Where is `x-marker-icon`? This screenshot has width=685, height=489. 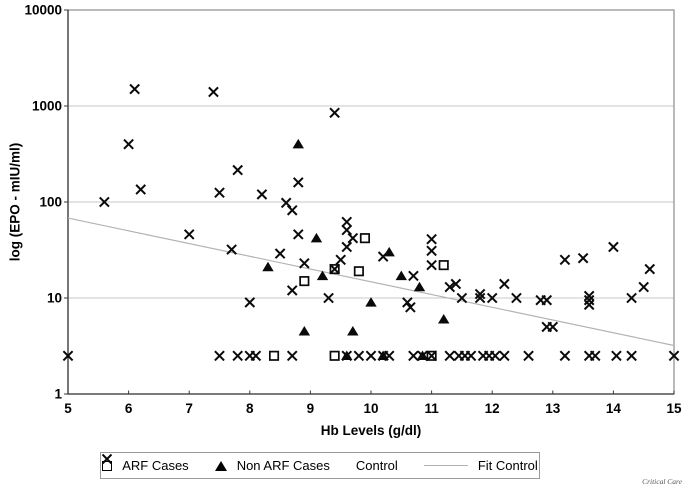 x-marker-icon is located at coordinates (107, 459).